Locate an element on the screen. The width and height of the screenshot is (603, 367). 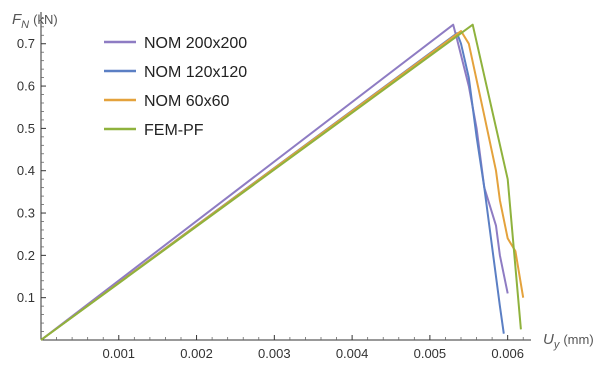
legend-label: NOM 60x60 is located at coordinates (186, 101).